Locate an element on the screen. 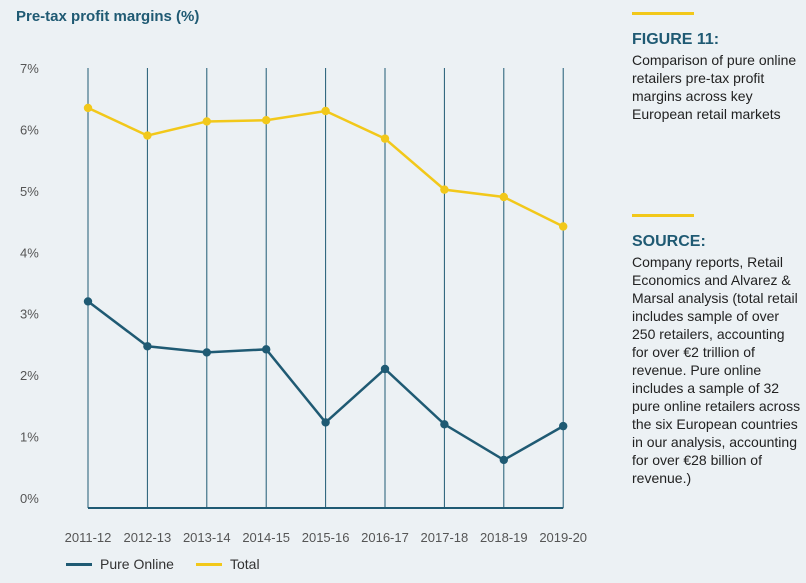  y-tick-label: 5% is located at coordinates (29, 191).